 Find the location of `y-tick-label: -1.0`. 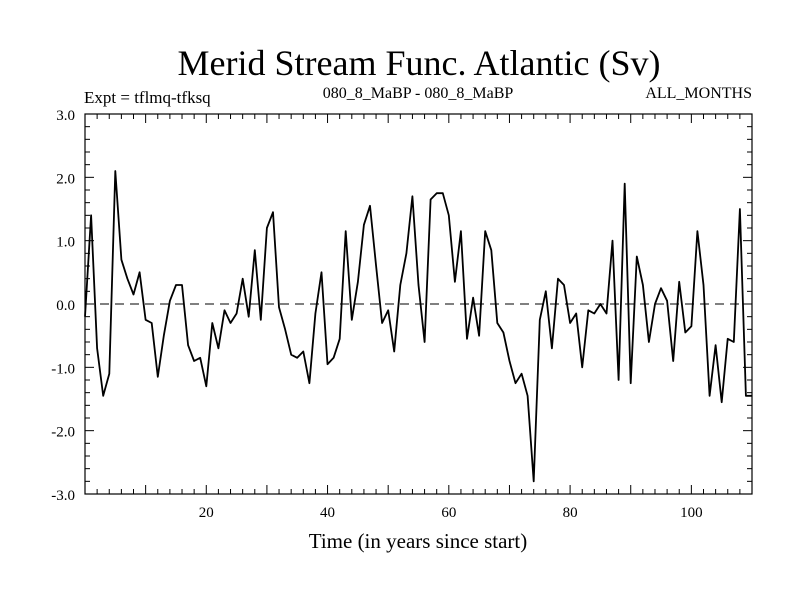

y-tick-label: -1.0 is located at coordinates (63, 369).